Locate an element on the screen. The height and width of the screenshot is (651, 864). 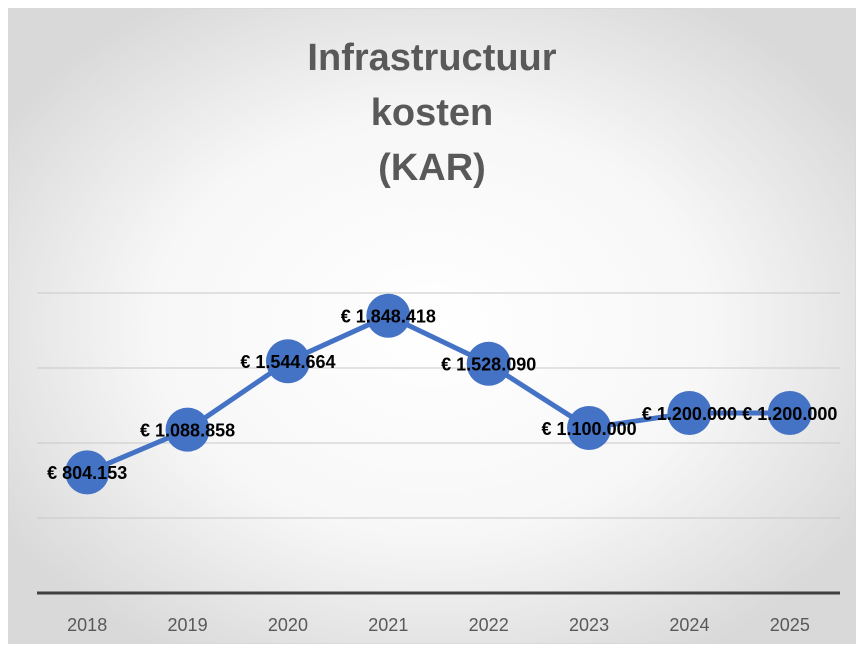
data-label: € 1.848.418 is located at coordinates (388, 316).